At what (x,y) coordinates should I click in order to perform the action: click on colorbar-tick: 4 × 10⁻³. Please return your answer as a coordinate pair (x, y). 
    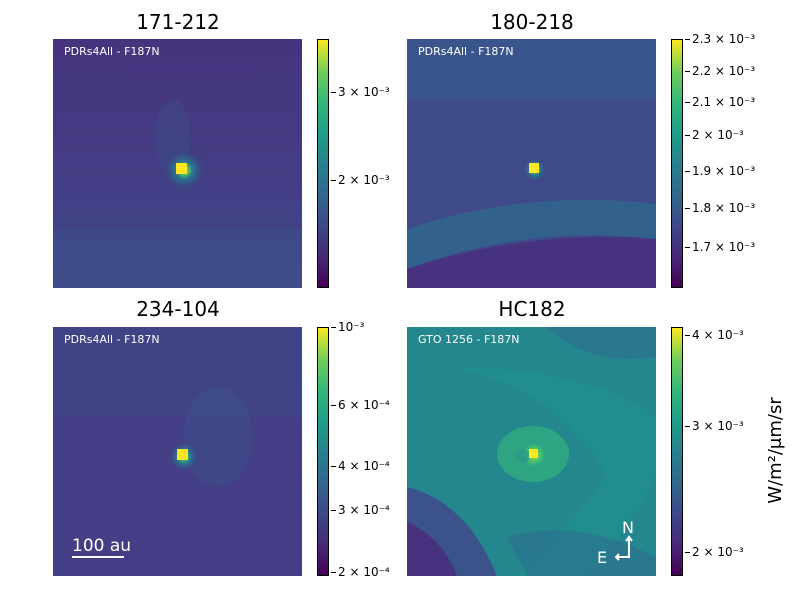
    Looking at the image, I should click on (714, 335).